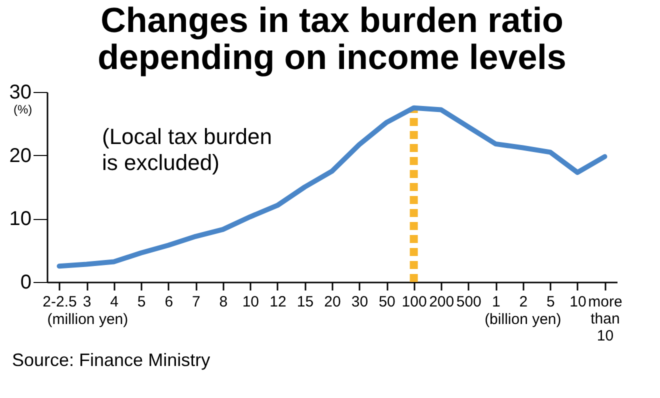 This screenshot has height=398, width=660. I want to click on x-tick-label: 8, so click(223, 302).